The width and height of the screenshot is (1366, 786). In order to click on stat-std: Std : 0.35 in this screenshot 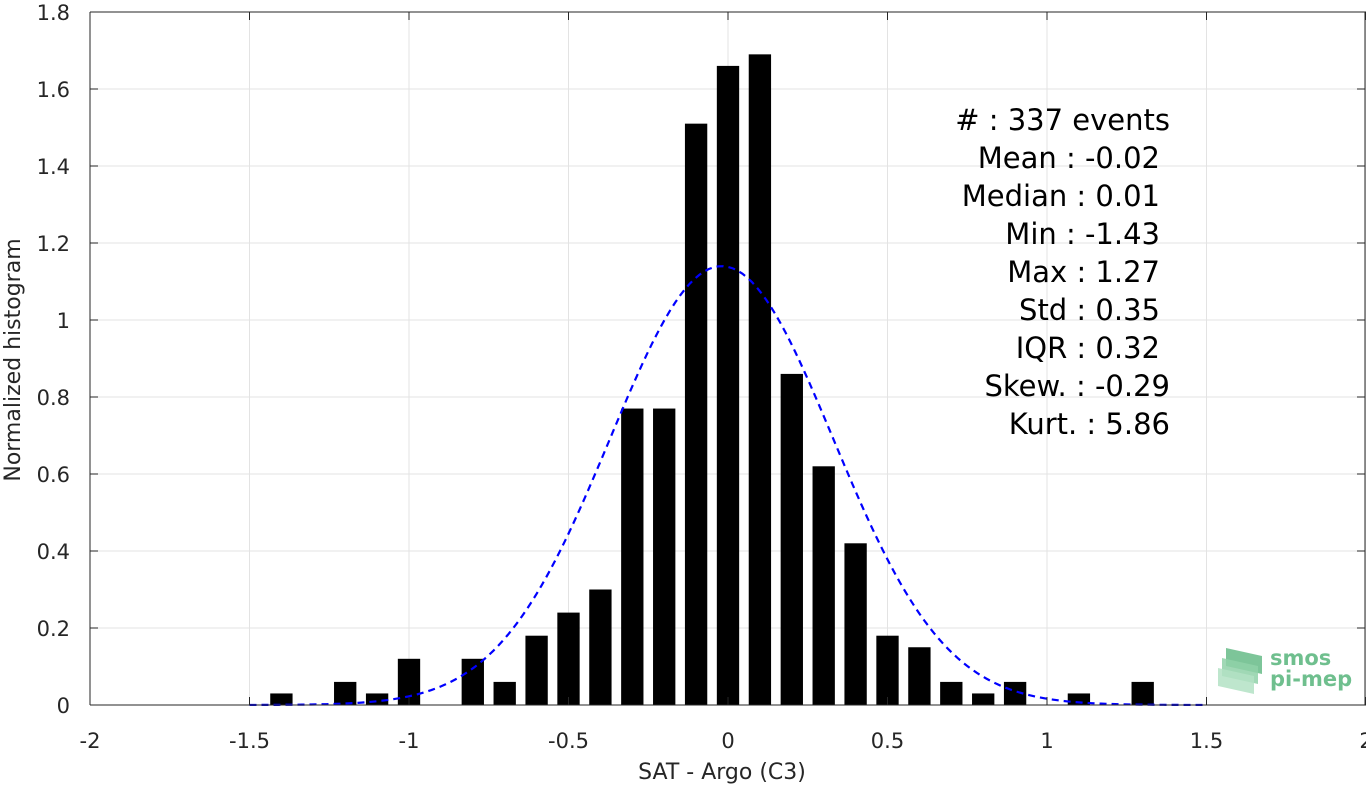, I will do `click(1089, 310)`.